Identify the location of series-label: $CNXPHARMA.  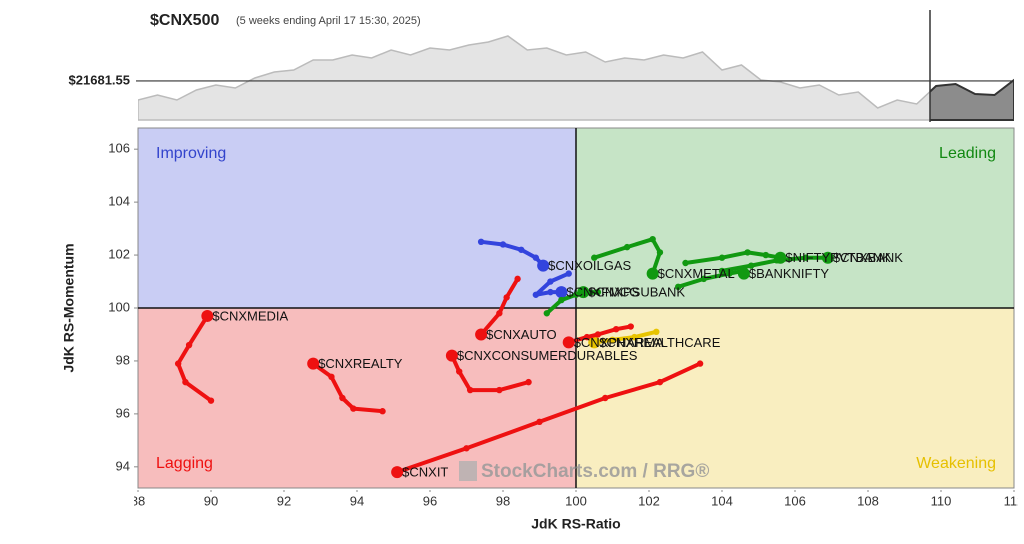
(619, 342).